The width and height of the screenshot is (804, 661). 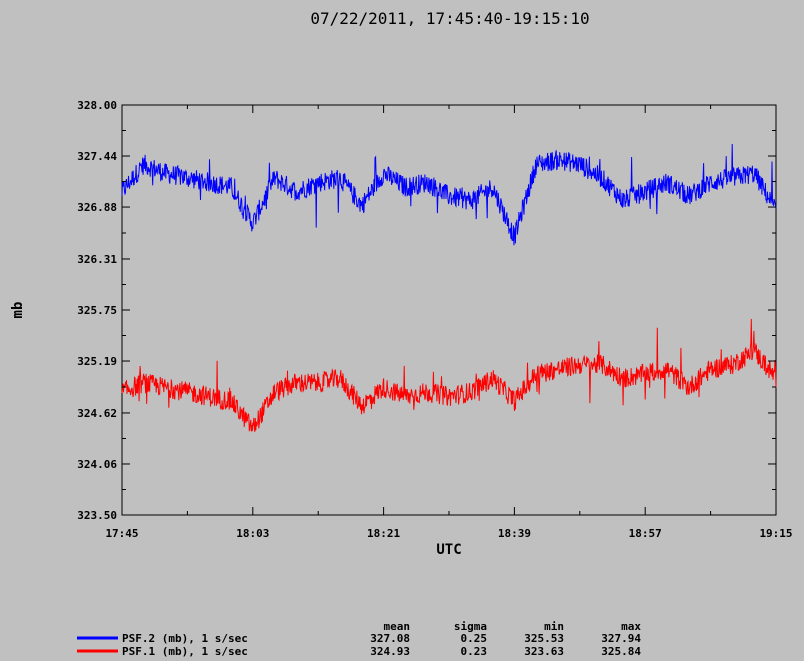 What do you see at coordinates (470, 626) in the screenshot?
I see `legend-header-sigma: sigma` at bounding box center [470, 626].